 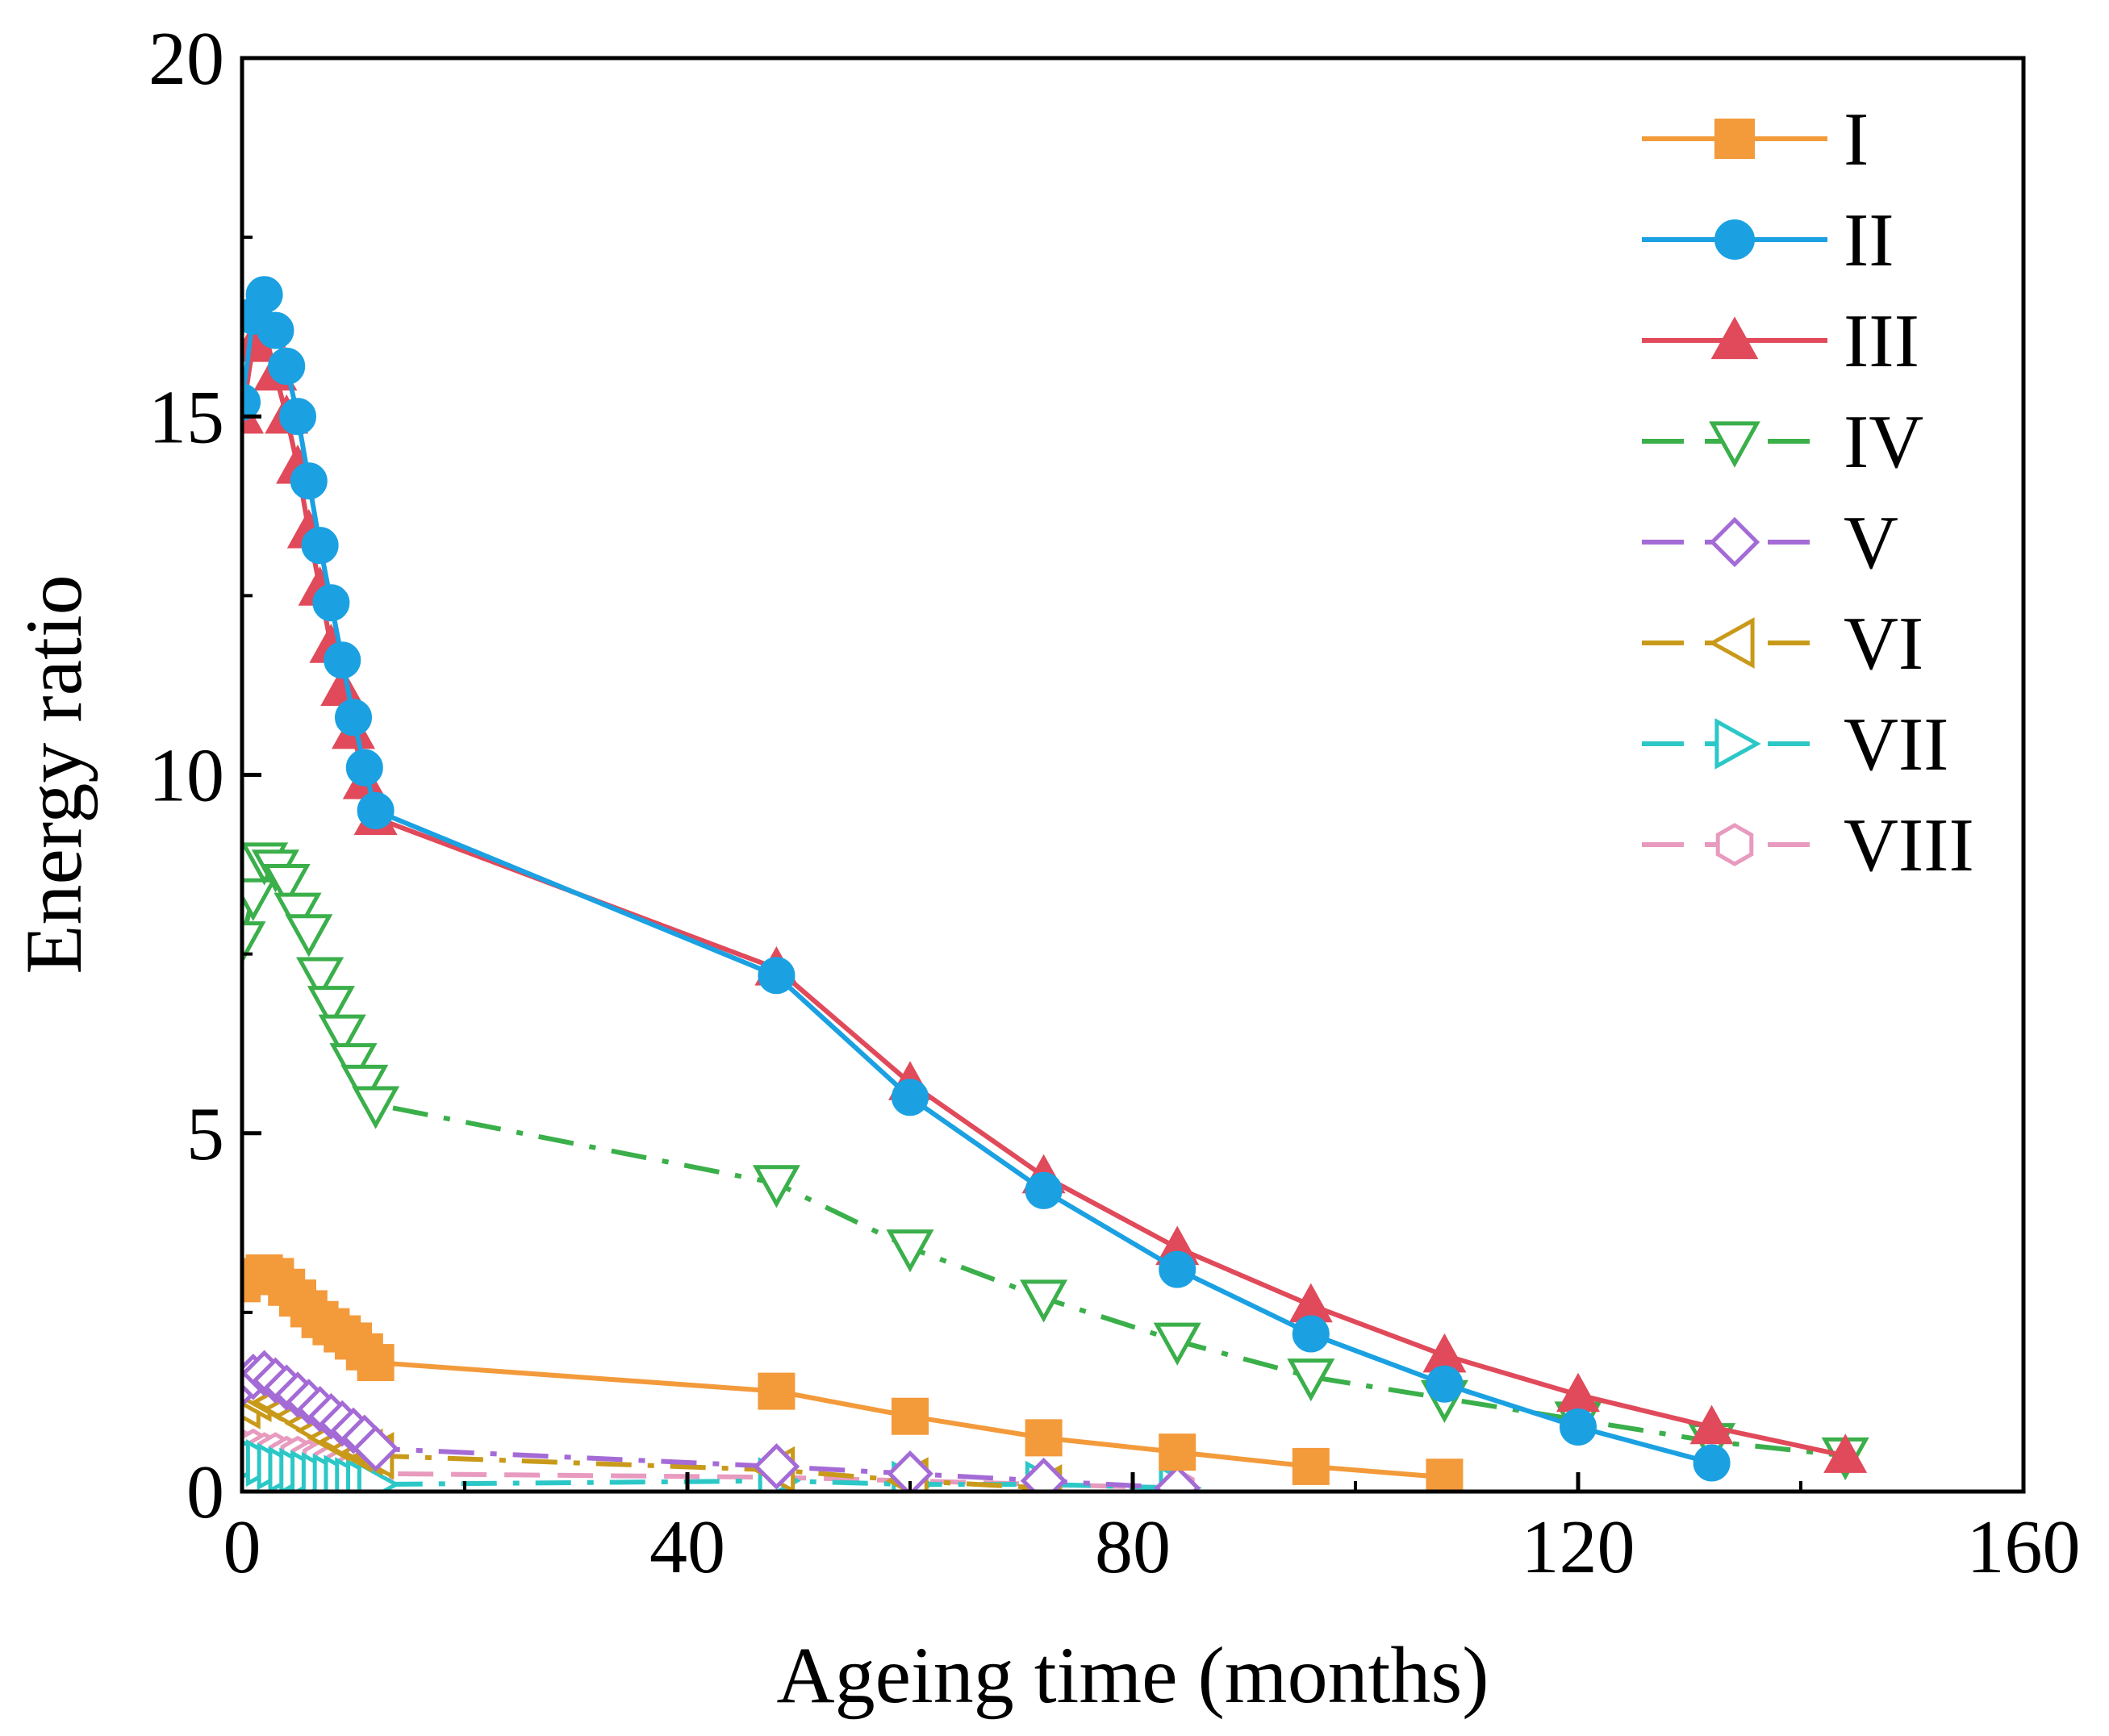 I want to click on x-tick-label: 0, so click(x=242, y=1547).